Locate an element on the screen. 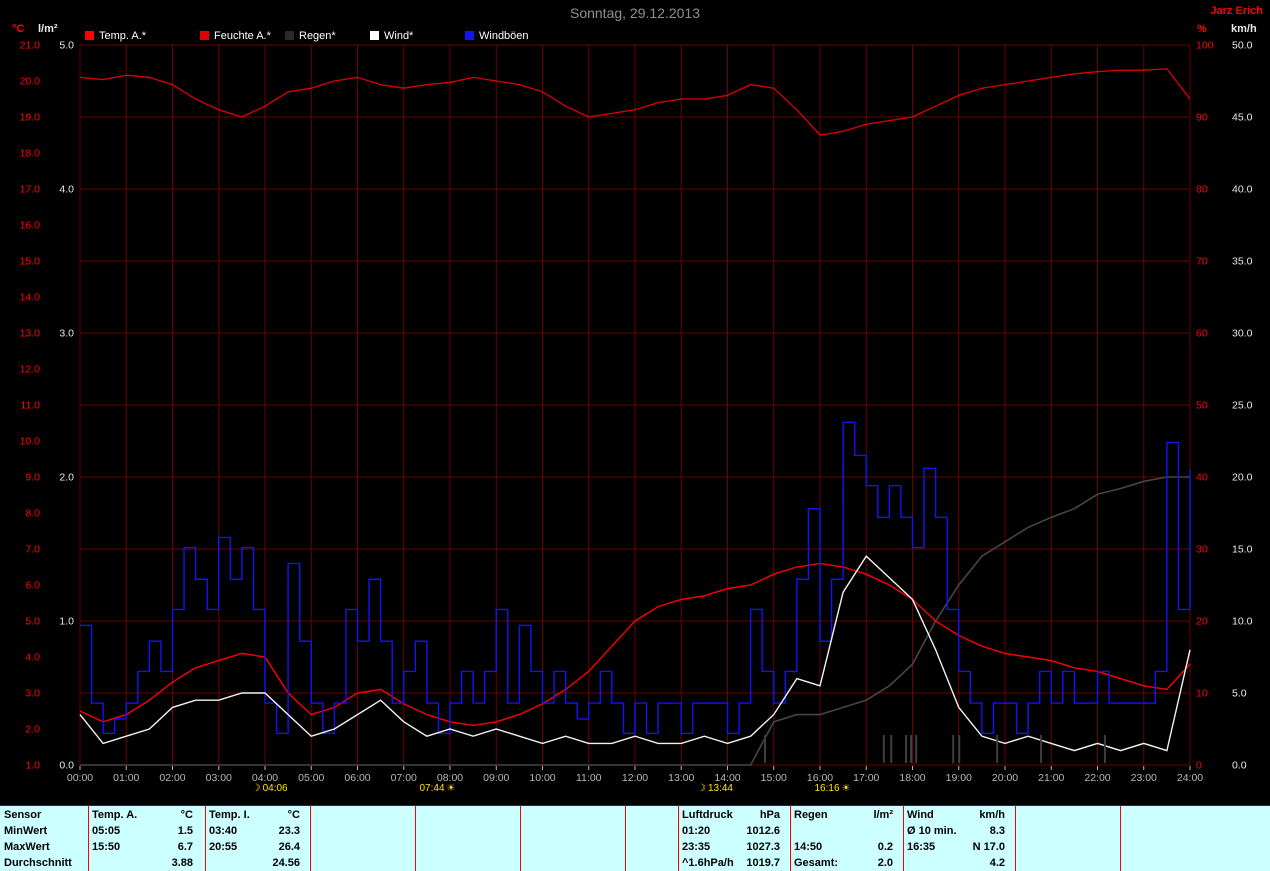 Image resolution: width=1270 pixels, height=871 pixels. svg-text: 100 is located at coordinates (1205, 46).